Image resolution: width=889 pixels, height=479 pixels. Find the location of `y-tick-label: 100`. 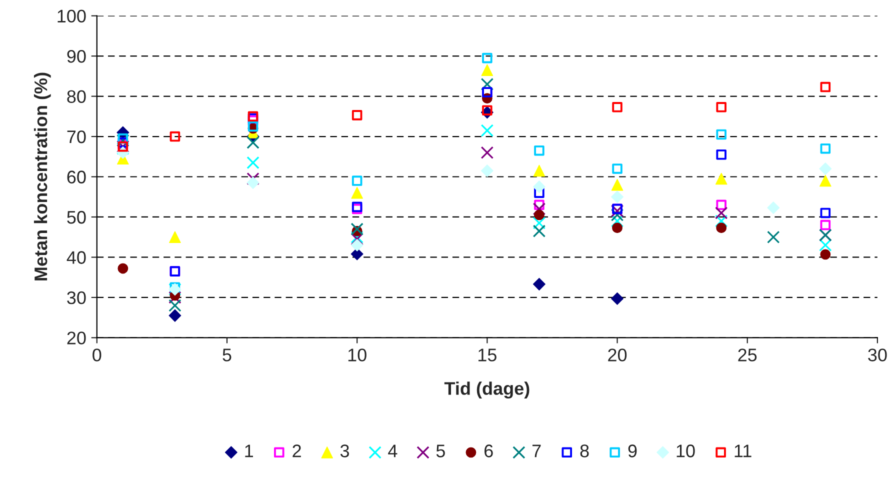

y-tick-label: 100 is located at coordinates (72, 16).